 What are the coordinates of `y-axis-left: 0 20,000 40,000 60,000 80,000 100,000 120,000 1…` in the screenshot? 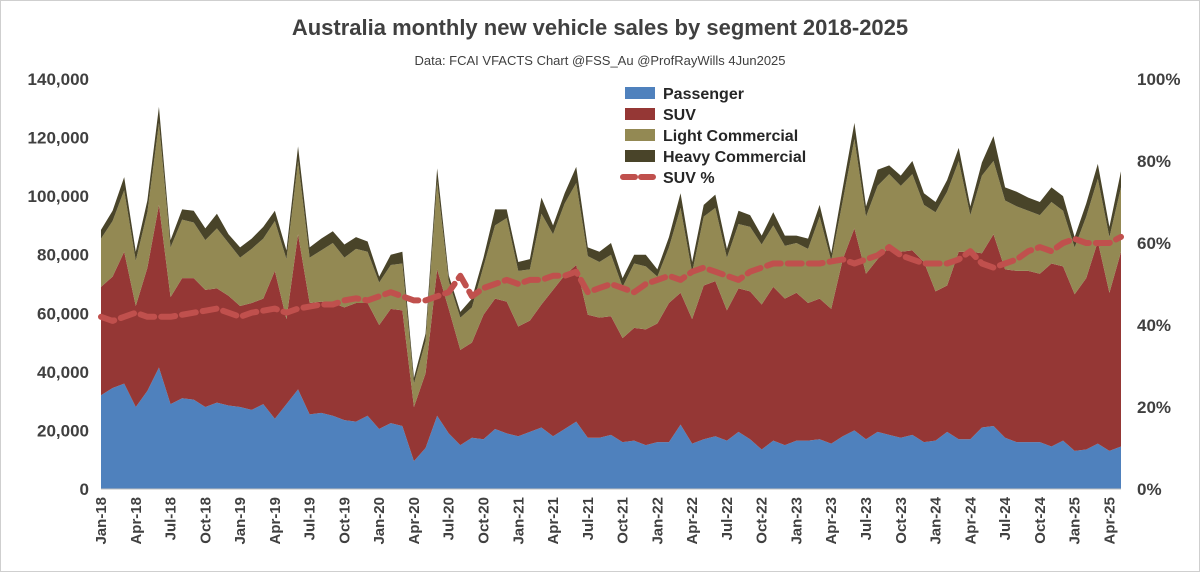 It's located at (58, 284).